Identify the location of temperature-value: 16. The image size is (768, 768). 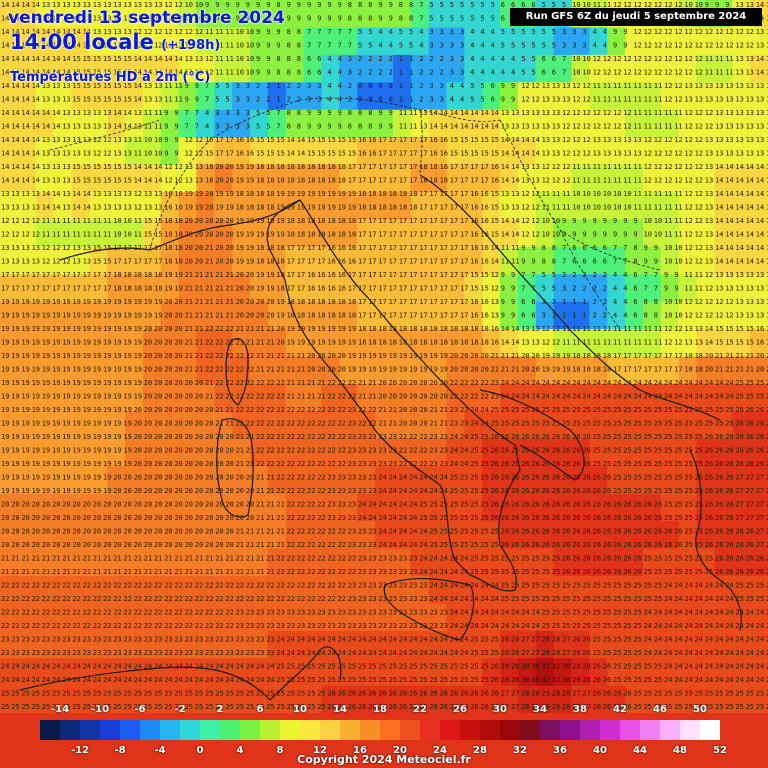
(240, 154).